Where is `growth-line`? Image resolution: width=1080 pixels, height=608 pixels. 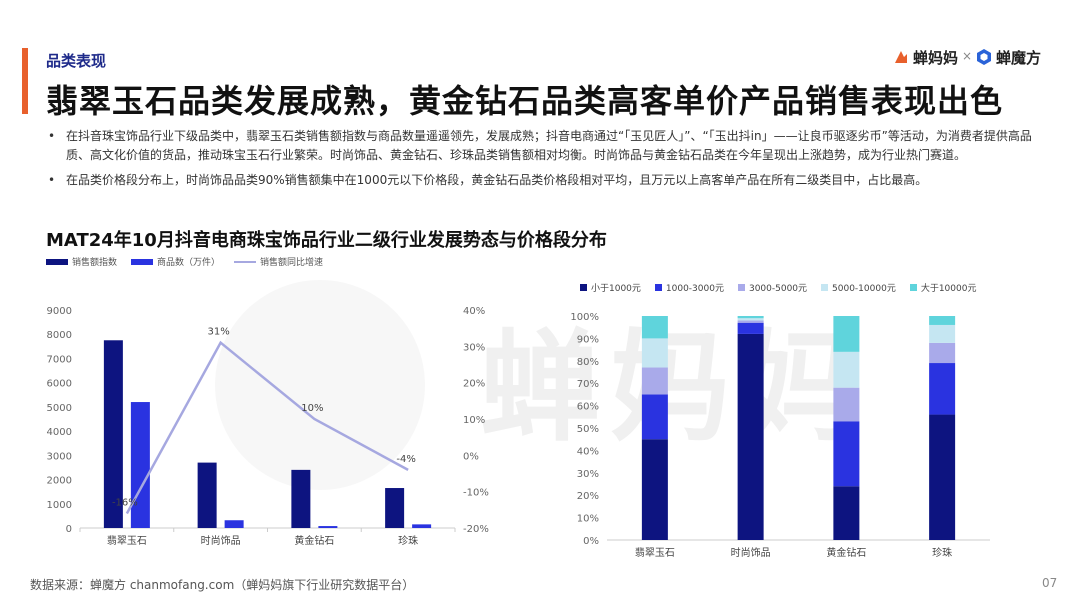
growth-line is located at coordinates (267, 427).